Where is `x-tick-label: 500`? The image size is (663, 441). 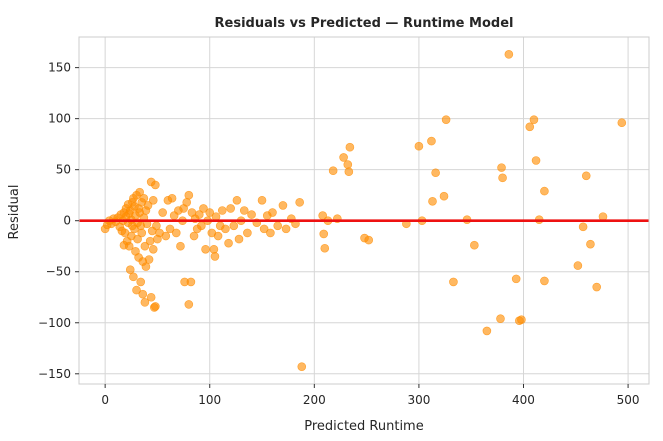 x-tick-label: 500 is located at coordinates (628, 400).